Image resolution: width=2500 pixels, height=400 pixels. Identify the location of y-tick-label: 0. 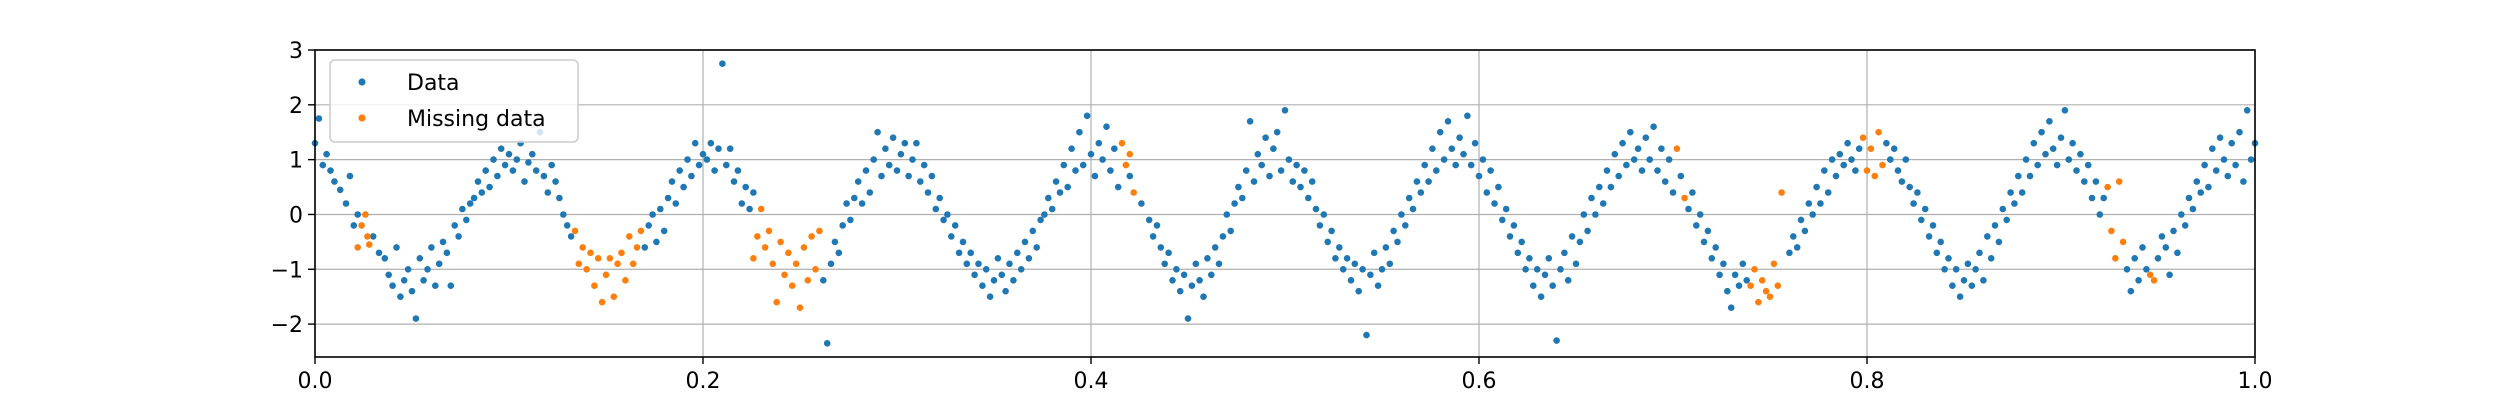
(296, 215).